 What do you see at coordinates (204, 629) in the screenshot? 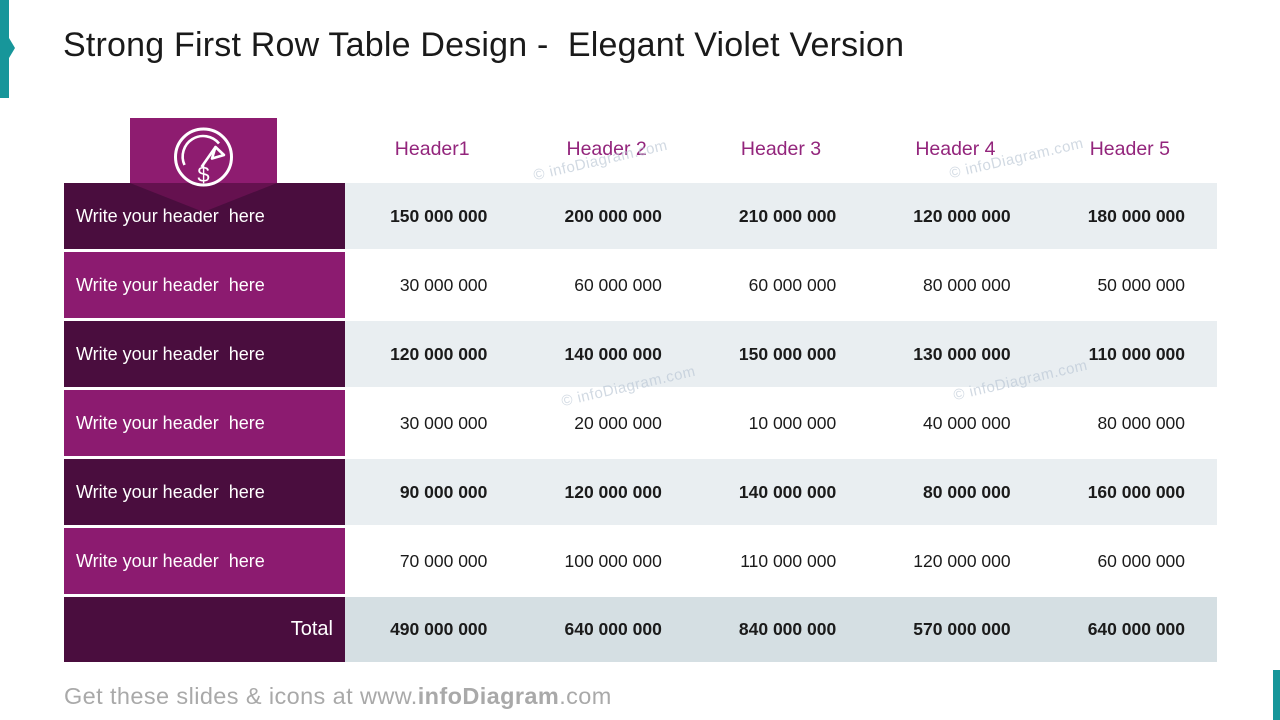
I see `total-label-cell: Total` at bounding box center [204, 629].